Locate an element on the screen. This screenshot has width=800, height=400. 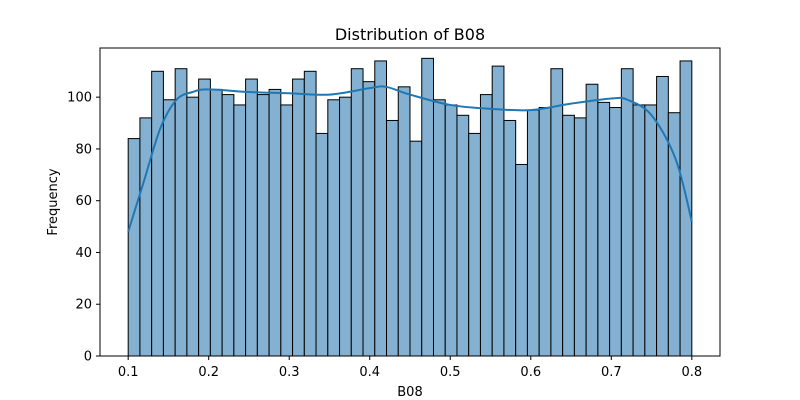
x-tick-label: 0.6 is located at coordinates (530, 372).